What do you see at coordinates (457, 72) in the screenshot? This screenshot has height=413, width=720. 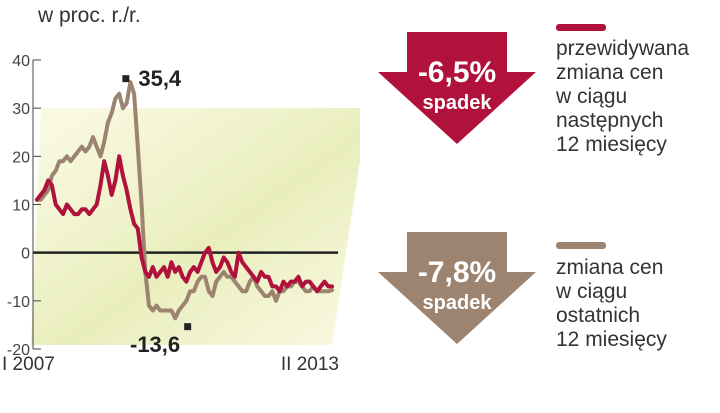 I see `forecast-drop-value: -6,5%` at bounding box center [457, 72].